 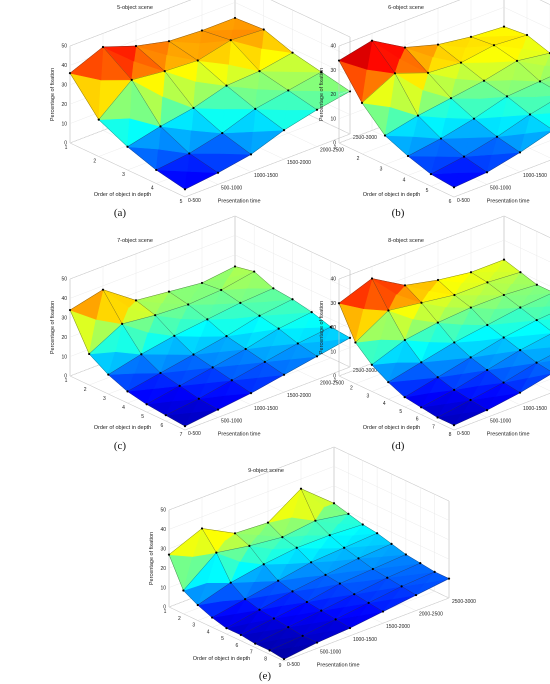 I want to click on panel-caption: (c), so click(x=120, y=446).